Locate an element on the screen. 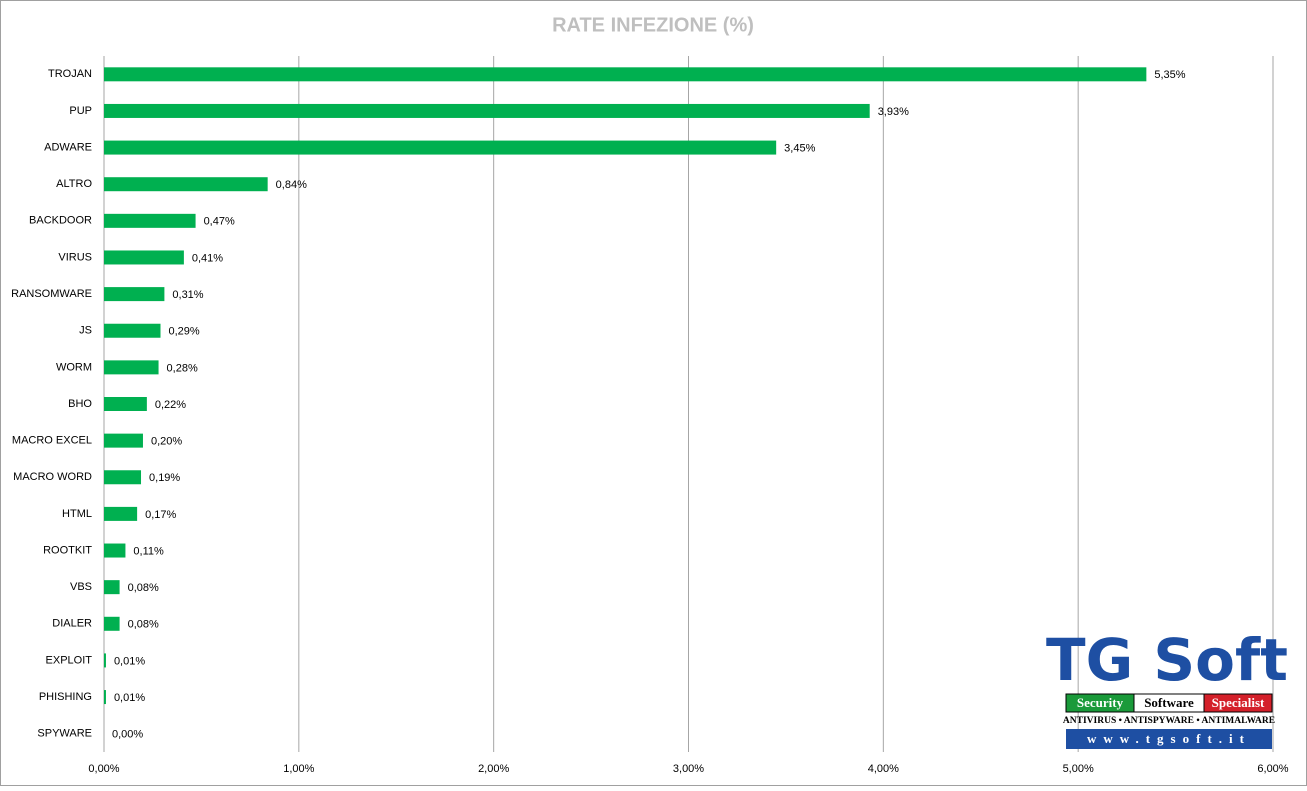 This screenshot has width=1307, height=791. x-tick-label: 1,00% is located at coordinates (298, 769).